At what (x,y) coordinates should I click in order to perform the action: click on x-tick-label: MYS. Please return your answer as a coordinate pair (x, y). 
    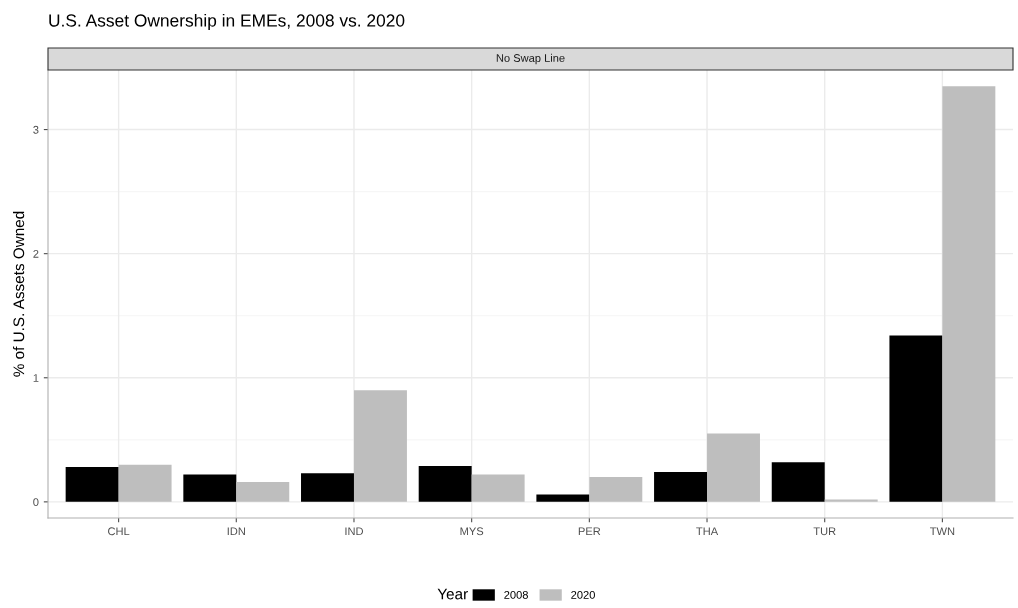
    Looking at the image, I should click on (472, 531).